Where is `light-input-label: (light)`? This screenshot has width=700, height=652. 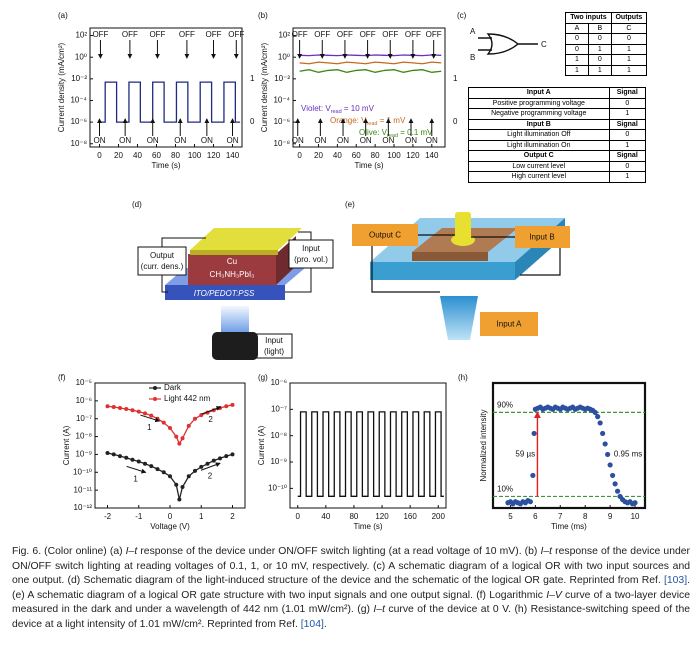
light-input-label: (light) is located at coordinates (274, 351).